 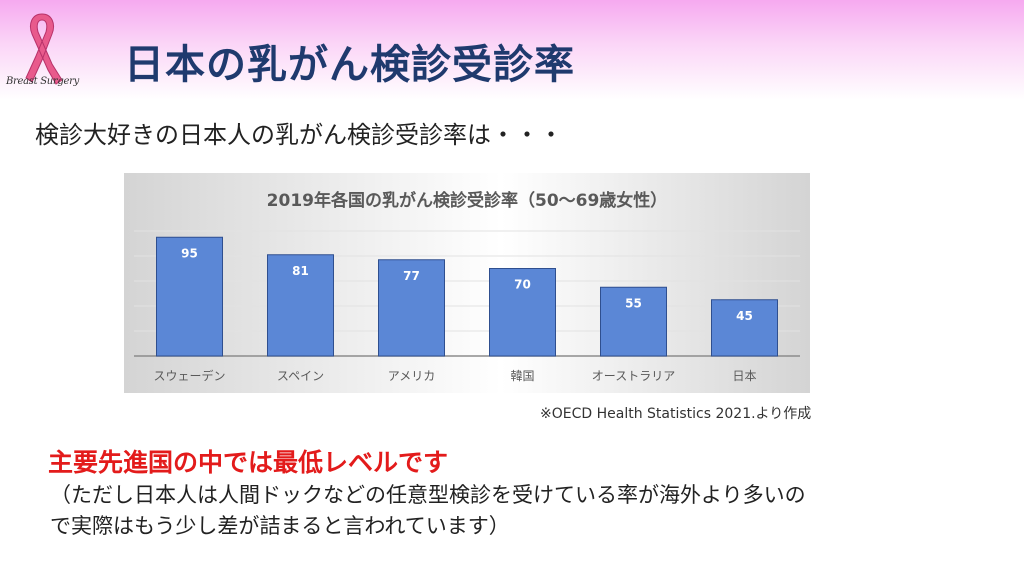 I want to click on data-label: 77, so click(x=411, y=276).